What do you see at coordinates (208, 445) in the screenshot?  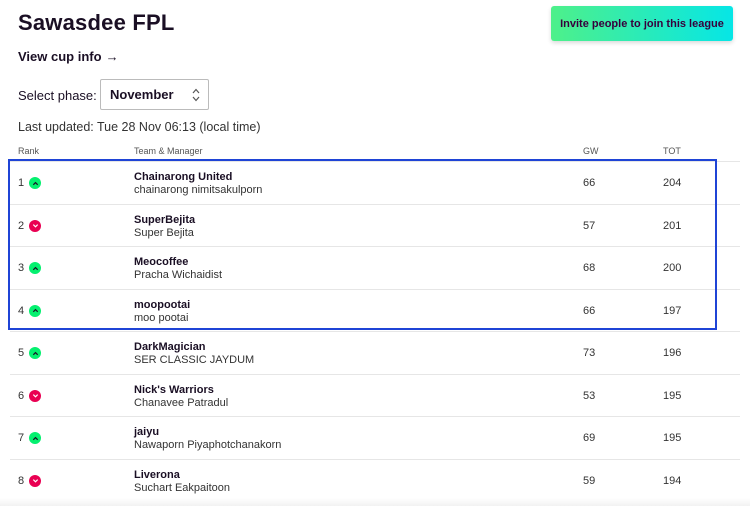 I see `row-manager-name: Nawaporn Piyaphotchanakorn` at bounding box center [208, 445].